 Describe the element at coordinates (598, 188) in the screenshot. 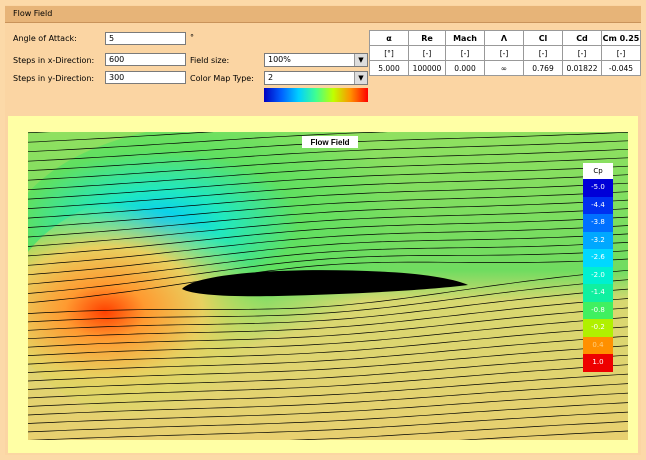

I see `legend-entry: -5.0` at that location.